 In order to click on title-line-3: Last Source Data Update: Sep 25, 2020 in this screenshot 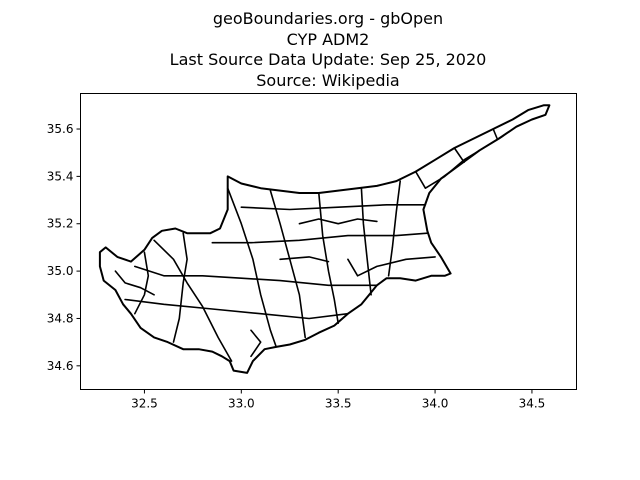, I will do `click(328, 59)`.